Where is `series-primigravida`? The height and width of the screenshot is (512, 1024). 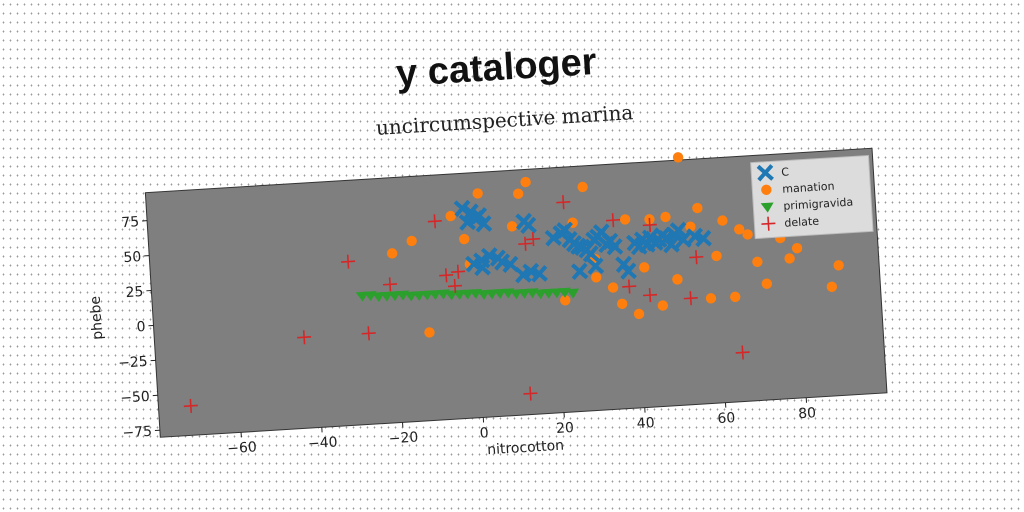
series-primigravida is located at coordinates (467, 295).